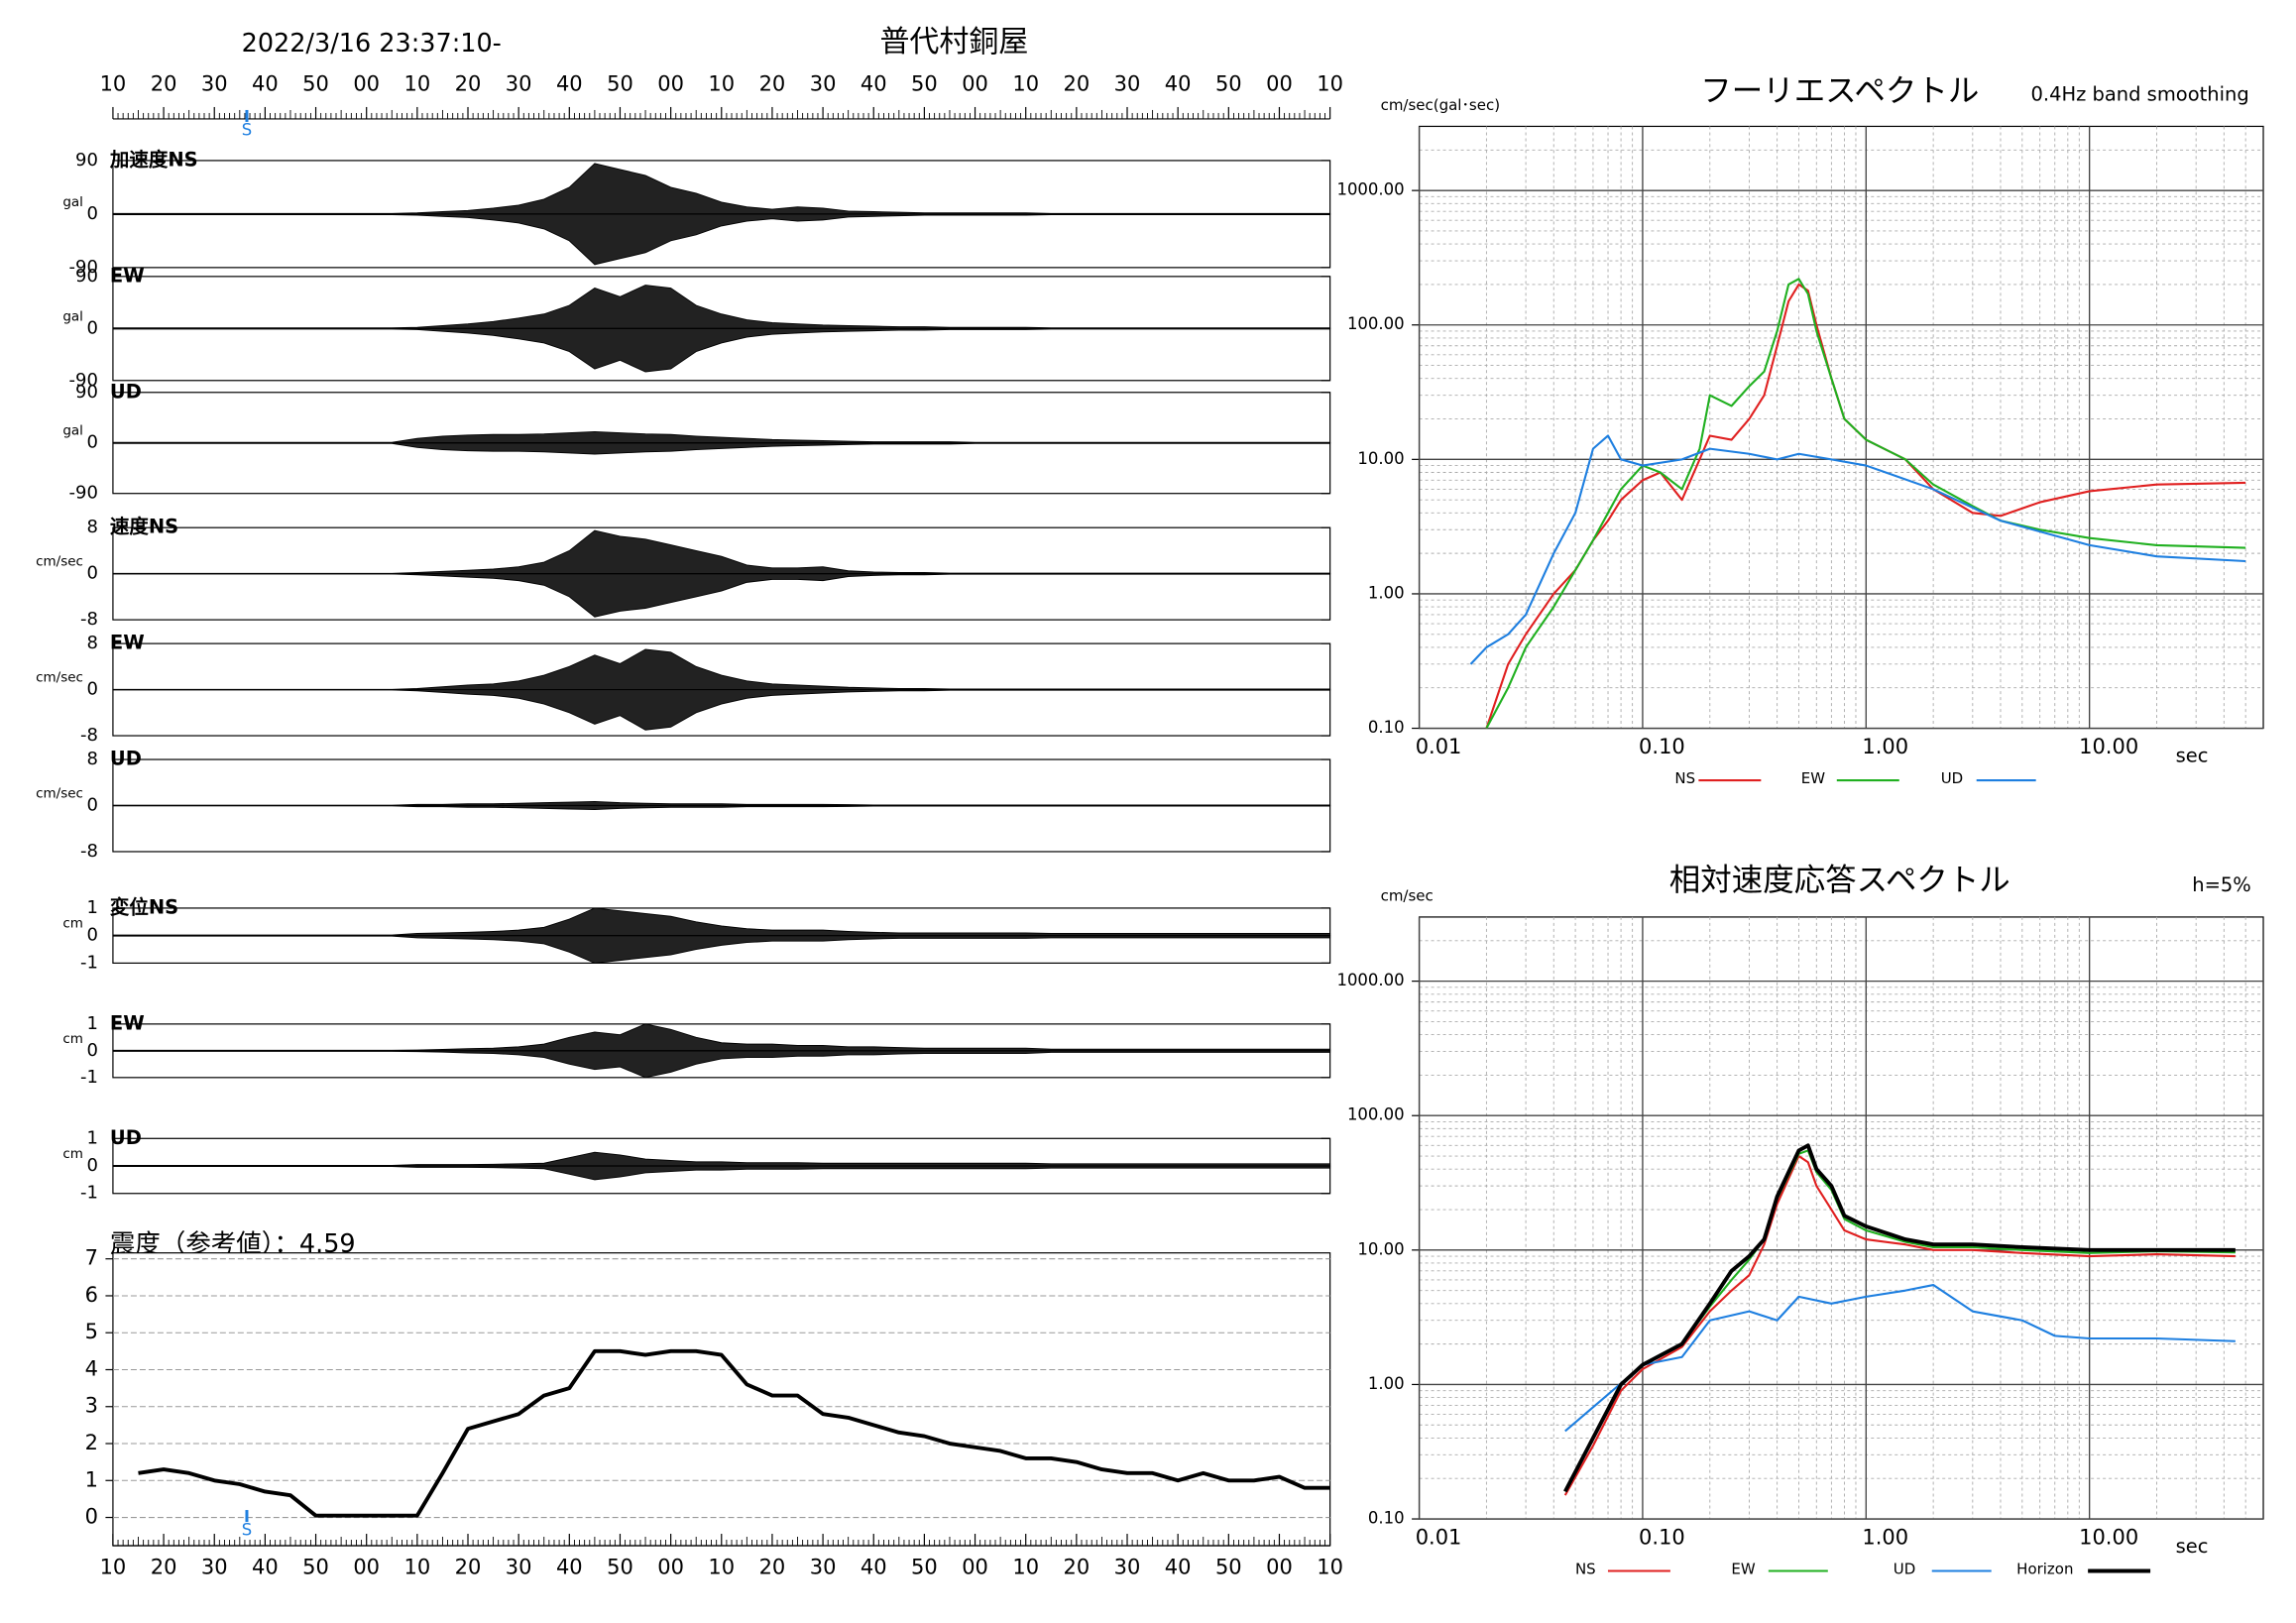  I want to click on legend-label: Horizon, so click(2044, 1569).